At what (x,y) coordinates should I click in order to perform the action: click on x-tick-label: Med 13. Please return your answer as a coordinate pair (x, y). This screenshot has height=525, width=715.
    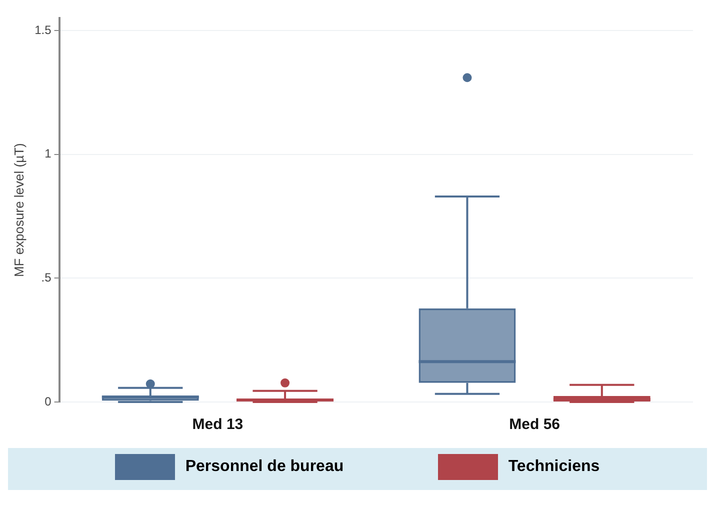
    Looking at the image, I should click on (218, 425).